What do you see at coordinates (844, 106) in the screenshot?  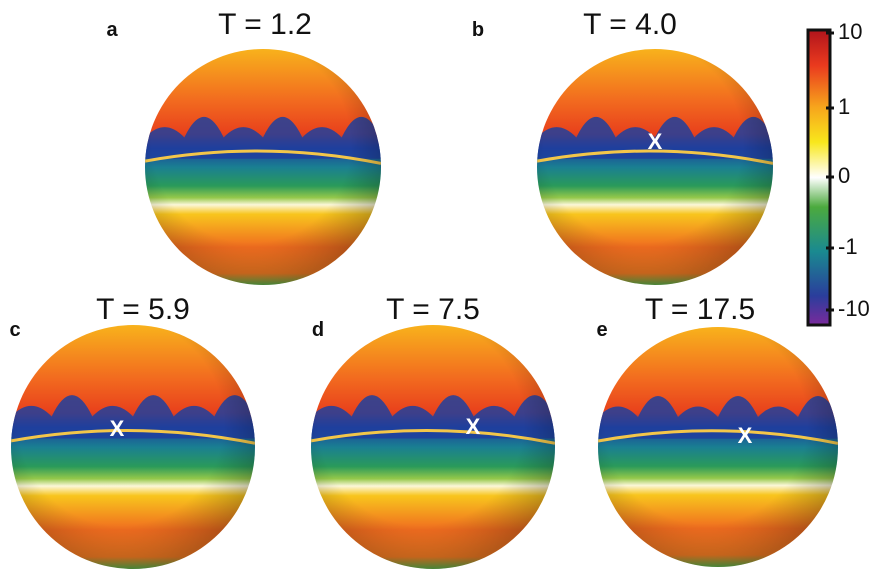 I see `tick-label: 1` at bounding box center [844, 106].